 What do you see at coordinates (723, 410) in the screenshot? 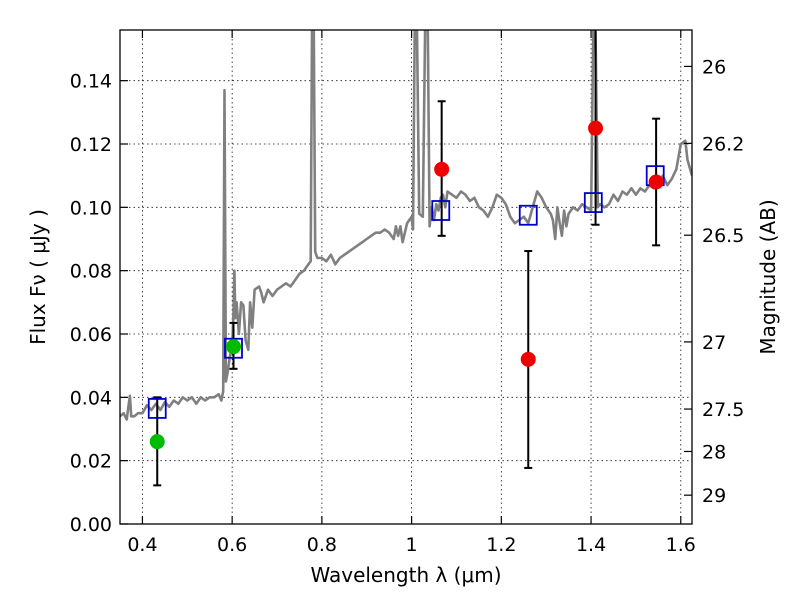
I see `right-tick-label: 27.5` at bounding box center [723, 410].